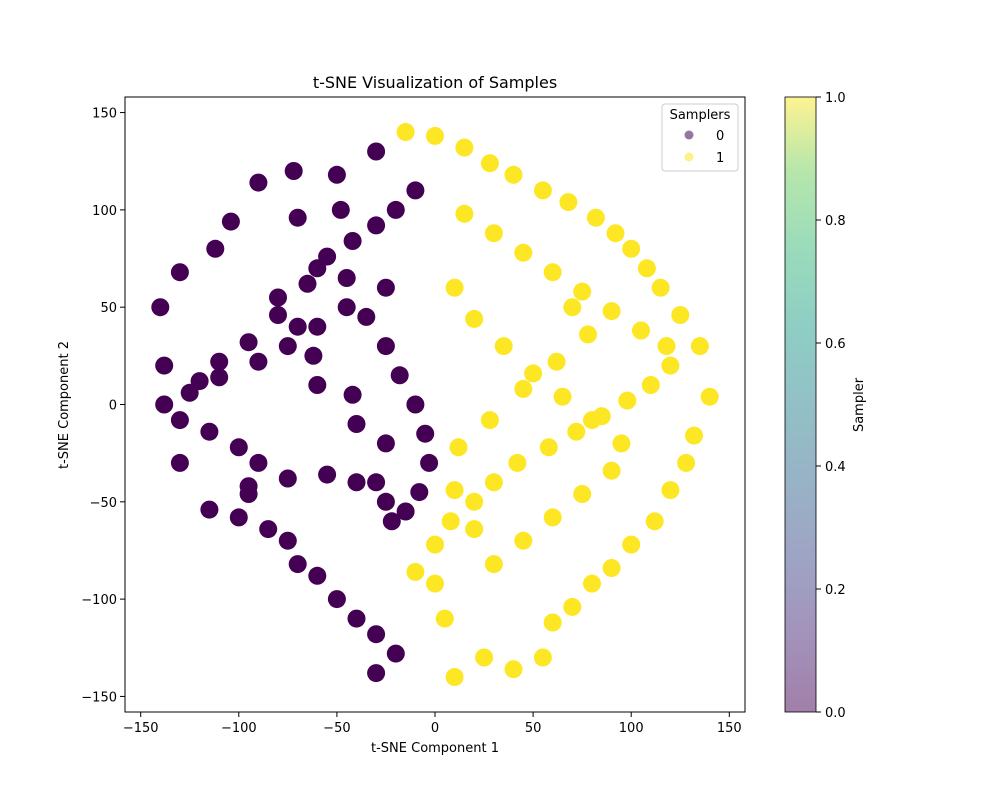 This screenshot has width=1000, height=800. What do you see at coordinates (800, 404) in the screenshot?
I see `colorbar-gradient` at bounding box center [800, 404].